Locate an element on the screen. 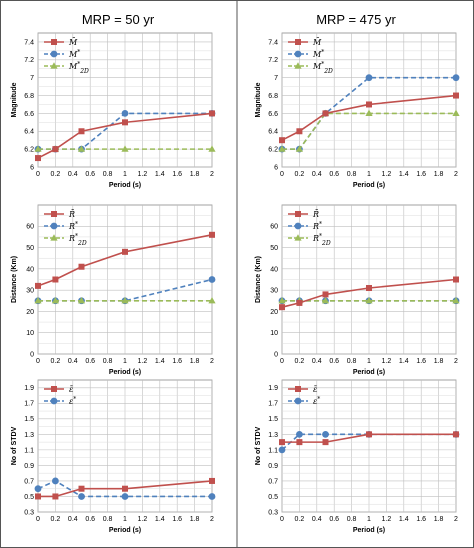 The height and width of the screenshot is (548, 474). y-axis-title: Distance (Km) is located at coordinates (14, 279).